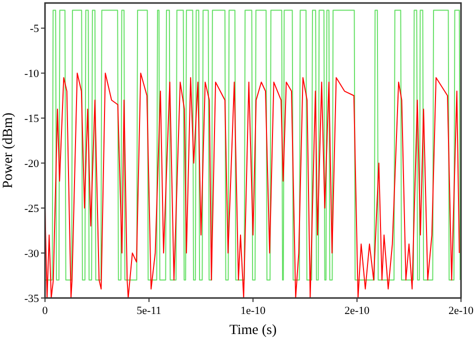  I want to click on x-tick-label: 0, so click(45, 311).